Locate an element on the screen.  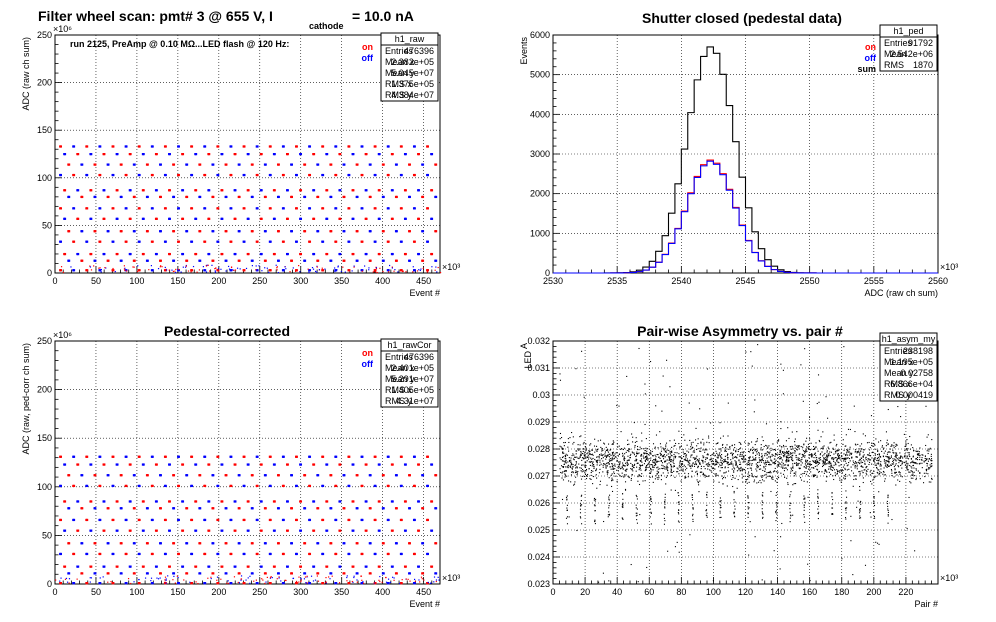
stats-row-value: 1.375e+05 is located at coordinates (412, 84).